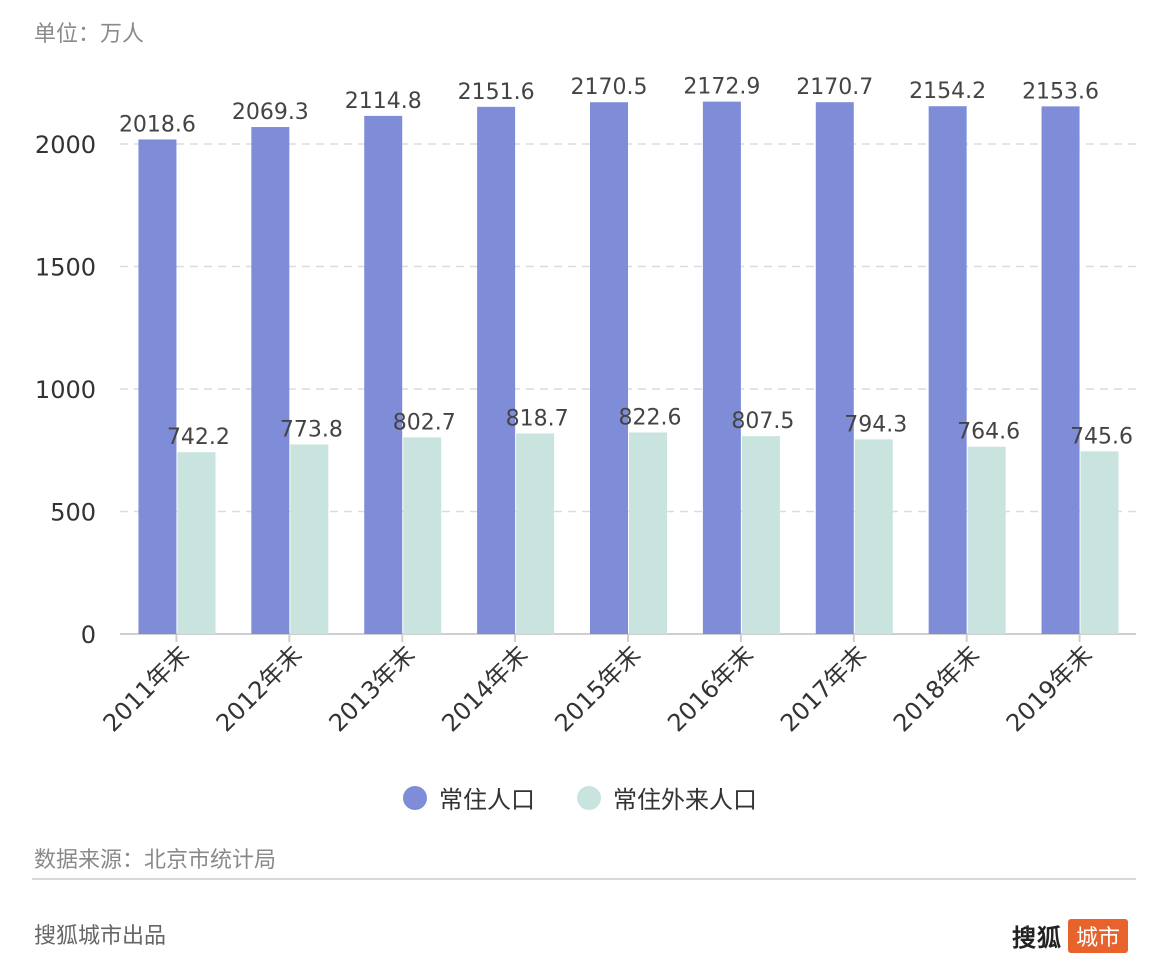 This screenshot has height=966, width=1160. I want to click on y-tick-label-0: 0, so click(88, 635).